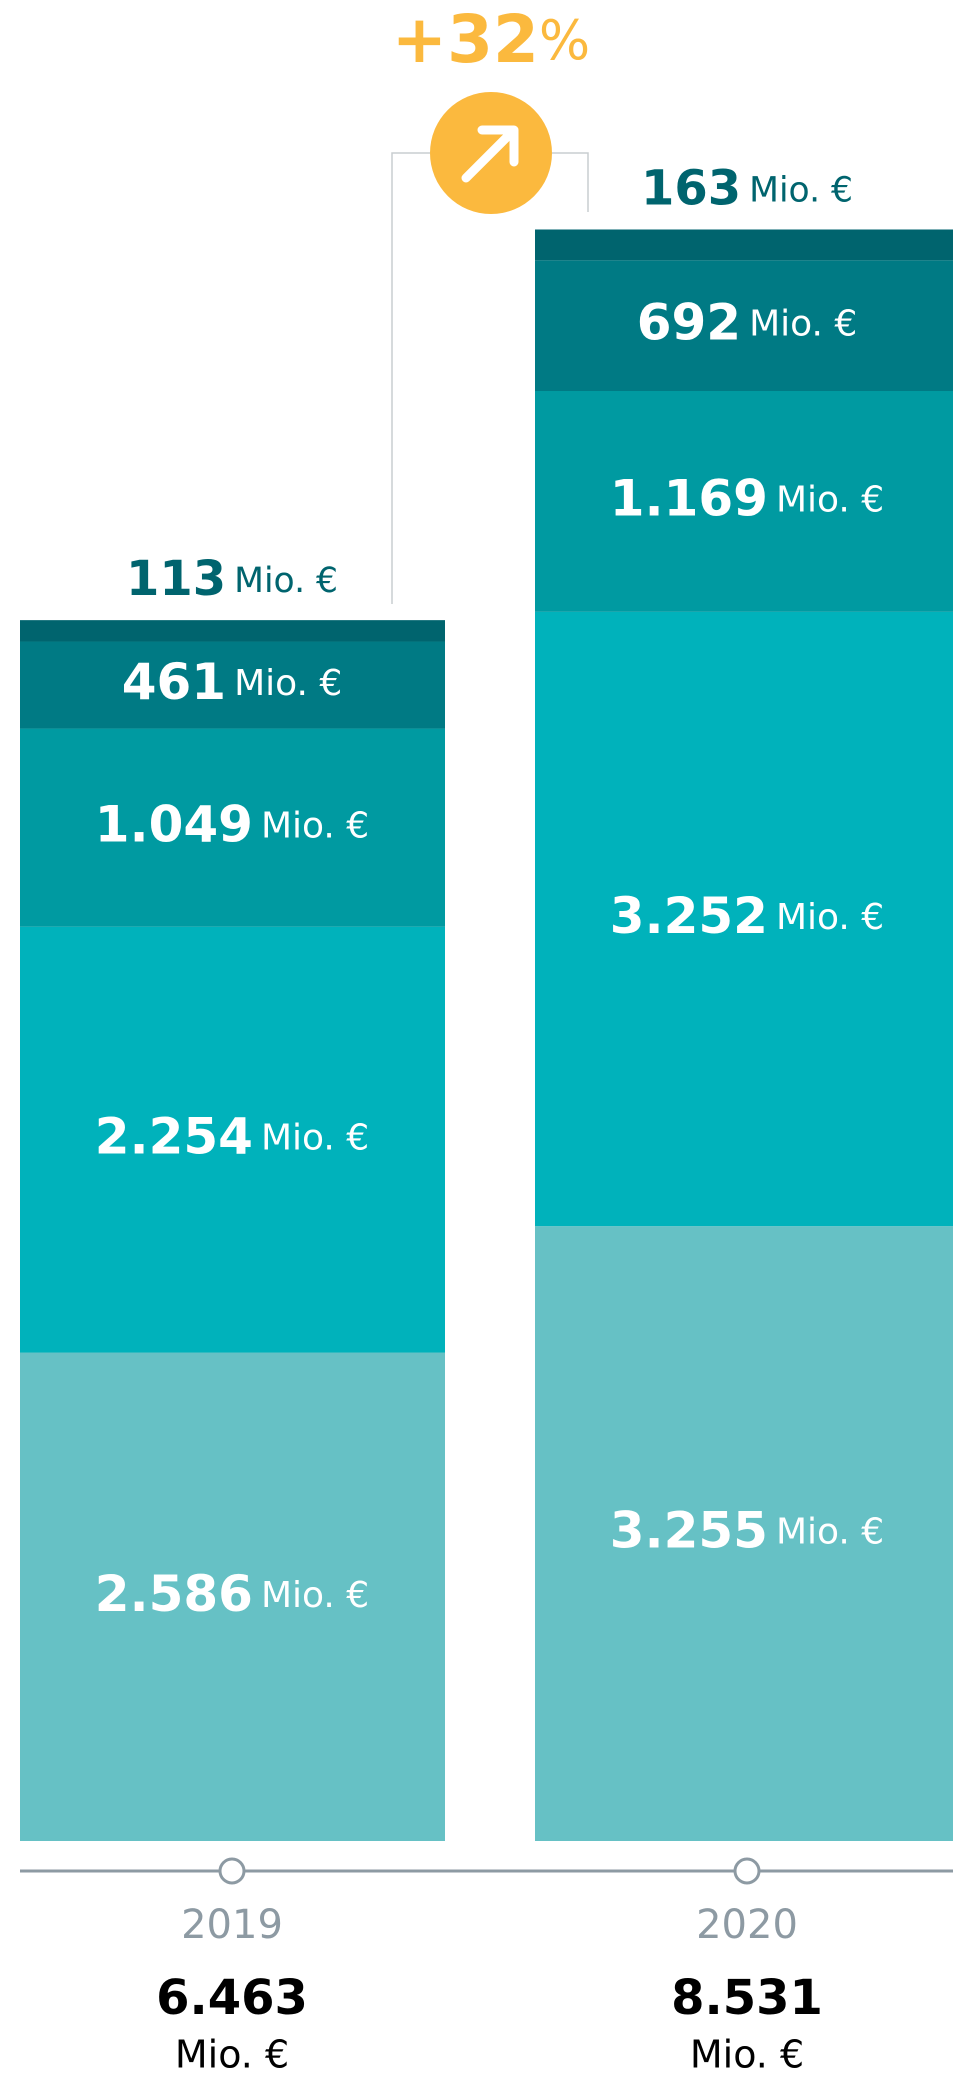  I want to click on bracket-left, so click(410, 378).